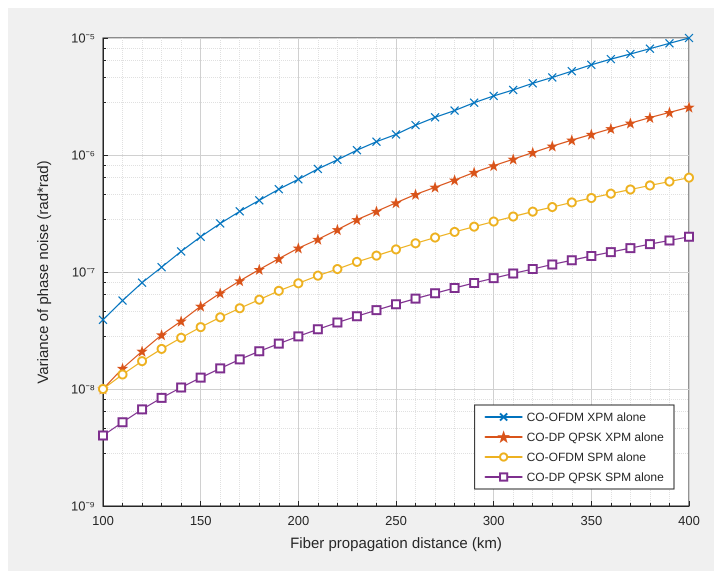  I want to click on y-axis-title: Variance of phase noise (rad*rad), so click(43, 272).